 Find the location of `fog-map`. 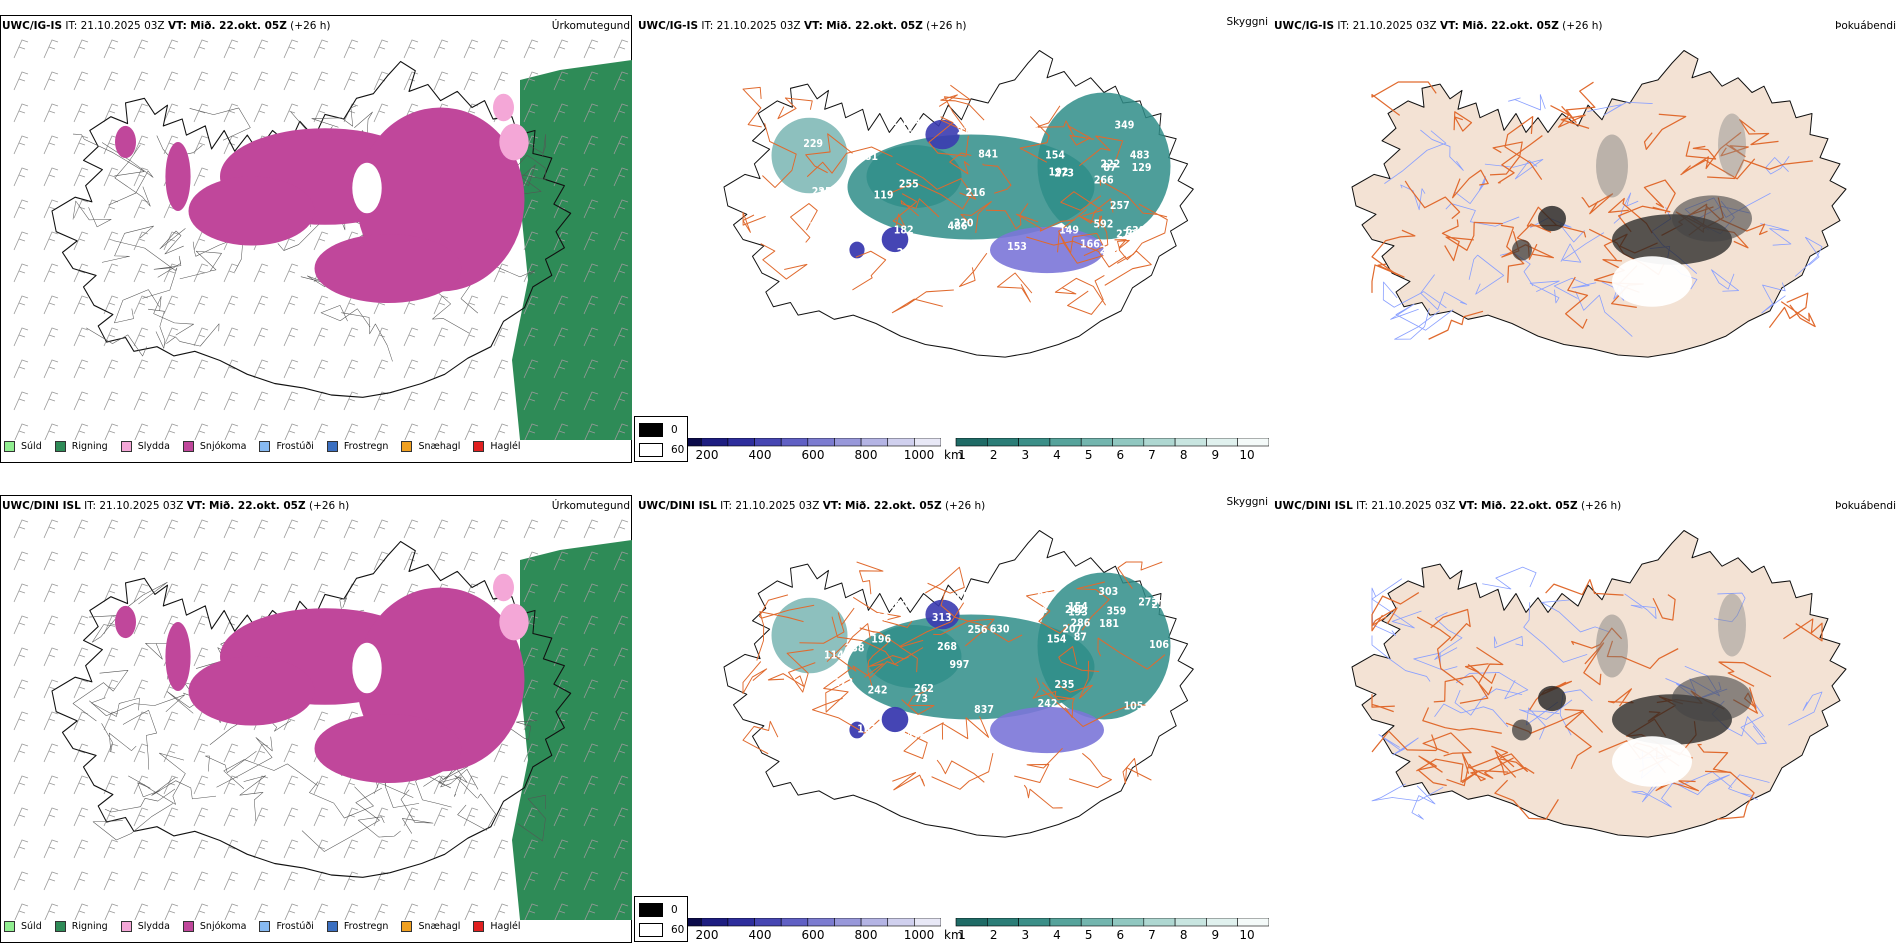

fog-map is located at coordinates (1599, 203).